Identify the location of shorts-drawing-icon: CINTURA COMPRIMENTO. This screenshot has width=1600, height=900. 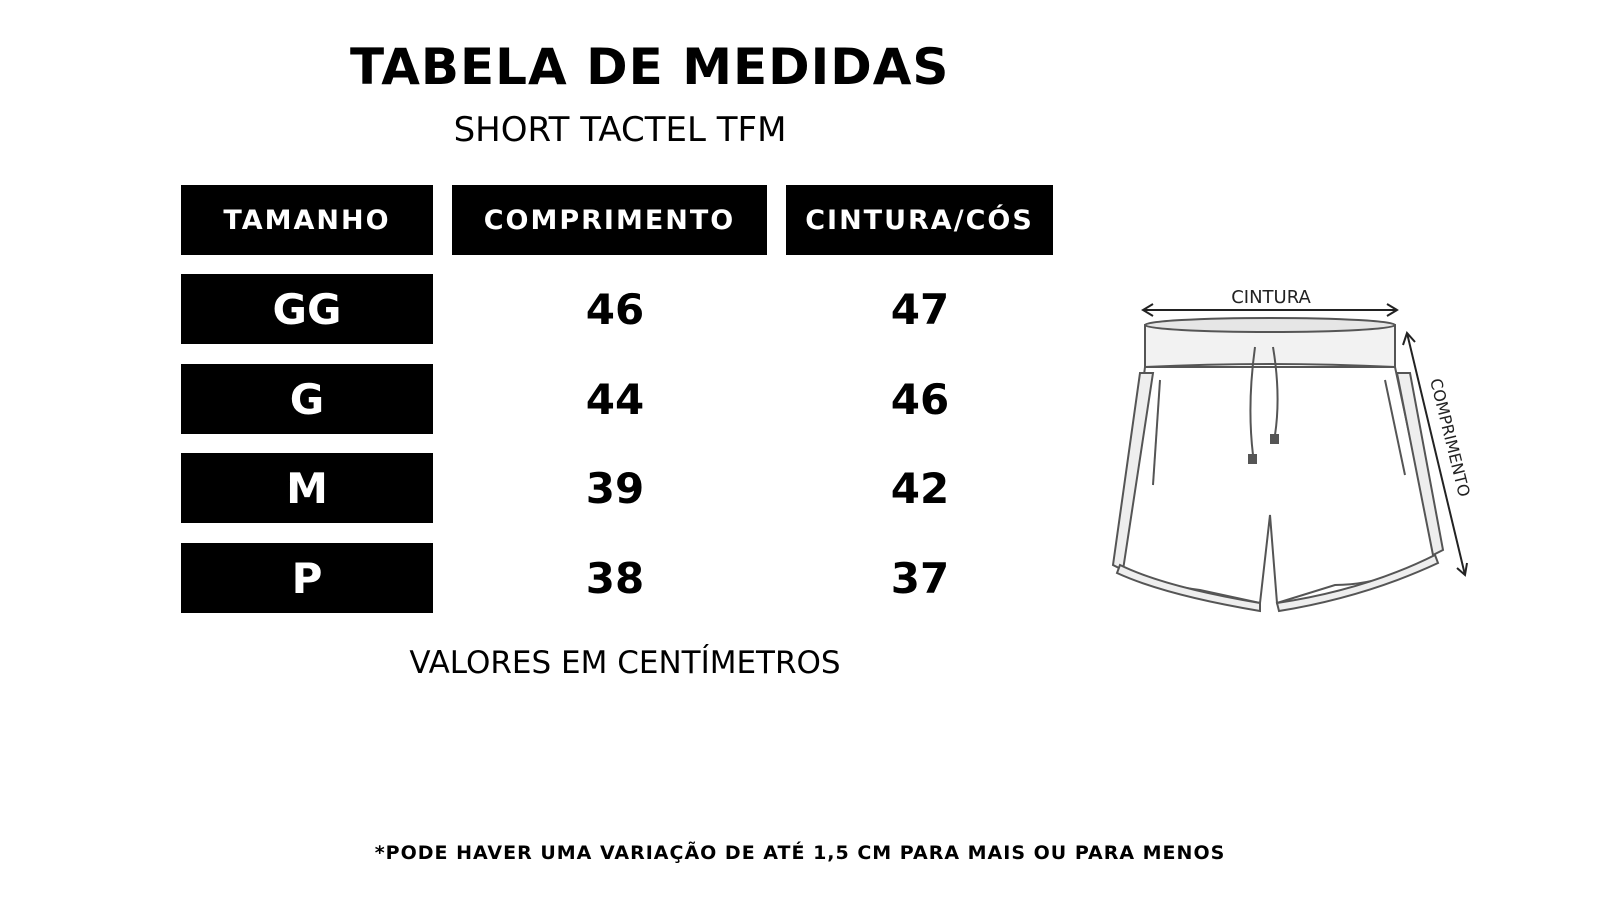
(1292, 450).